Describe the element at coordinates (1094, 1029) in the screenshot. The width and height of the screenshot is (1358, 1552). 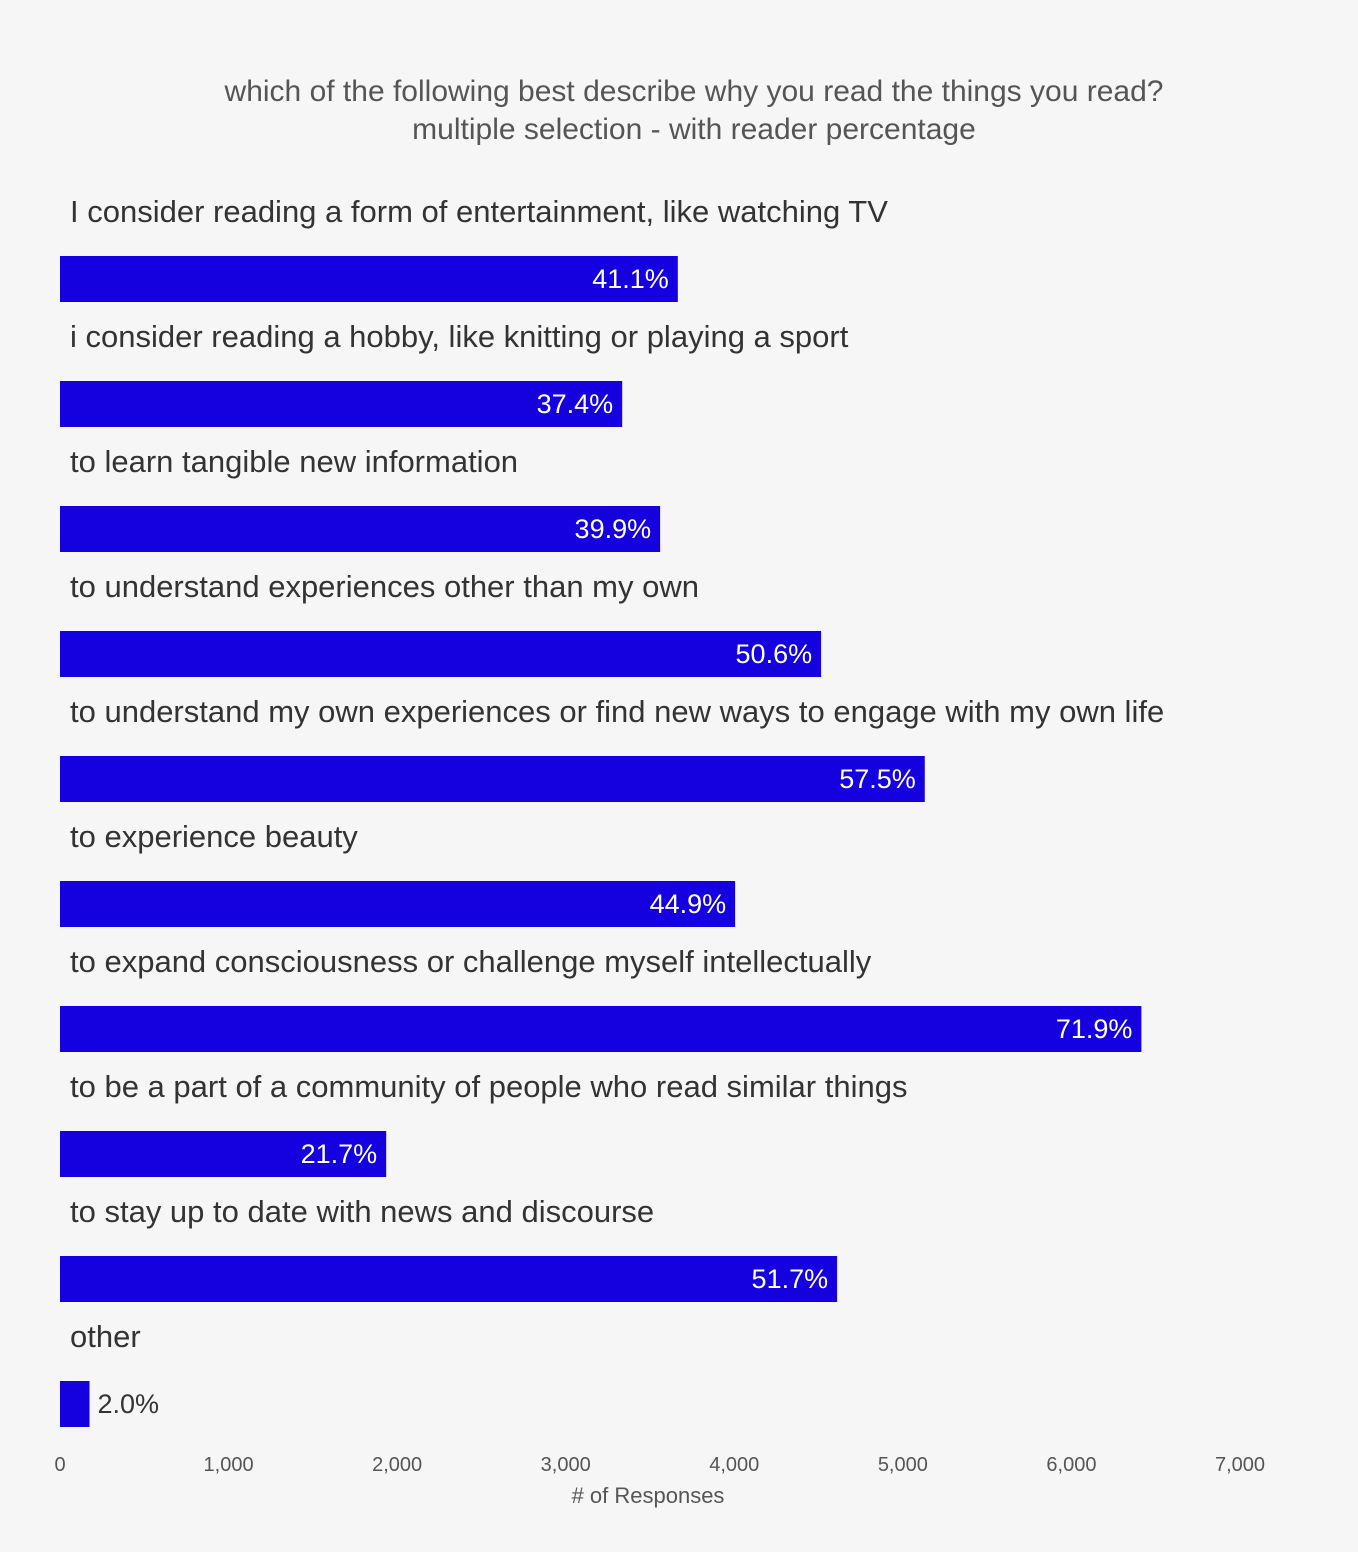
I see `data-label: 71.9%` at that location.